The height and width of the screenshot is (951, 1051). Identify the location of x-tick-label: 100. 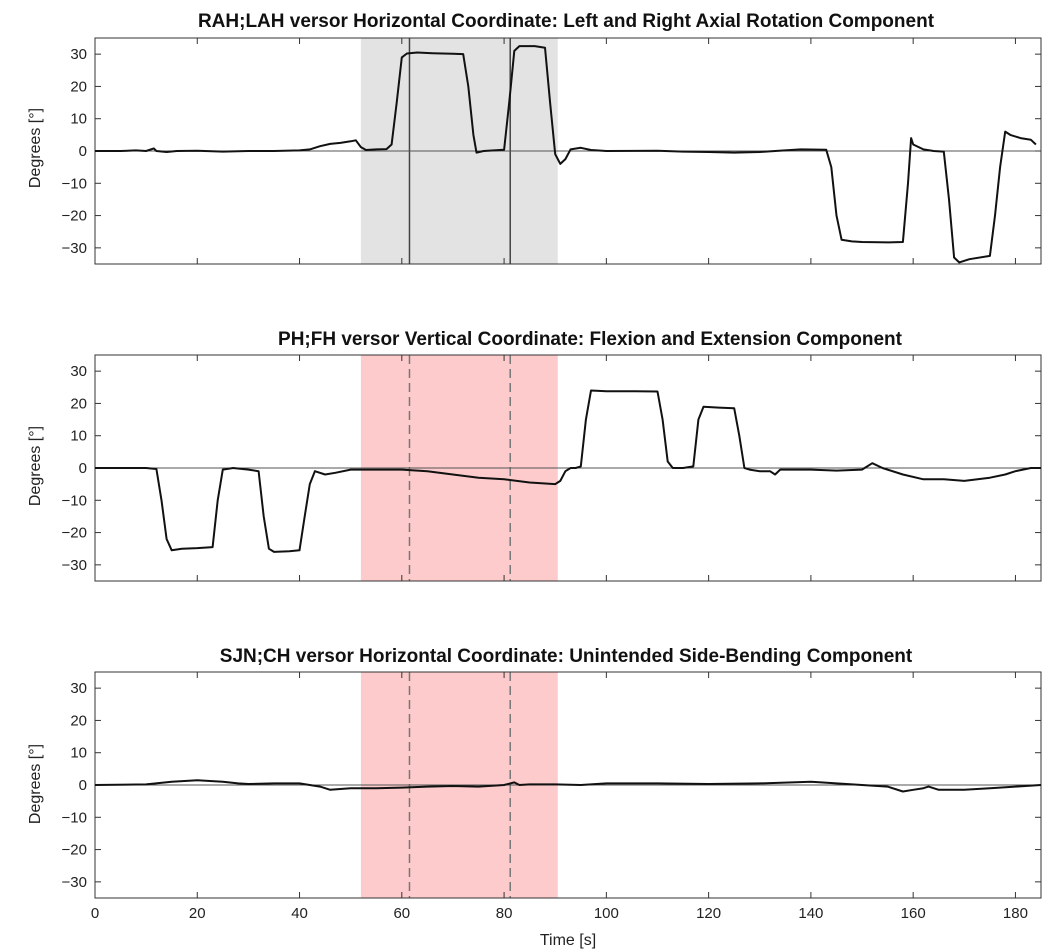
(606, 913).